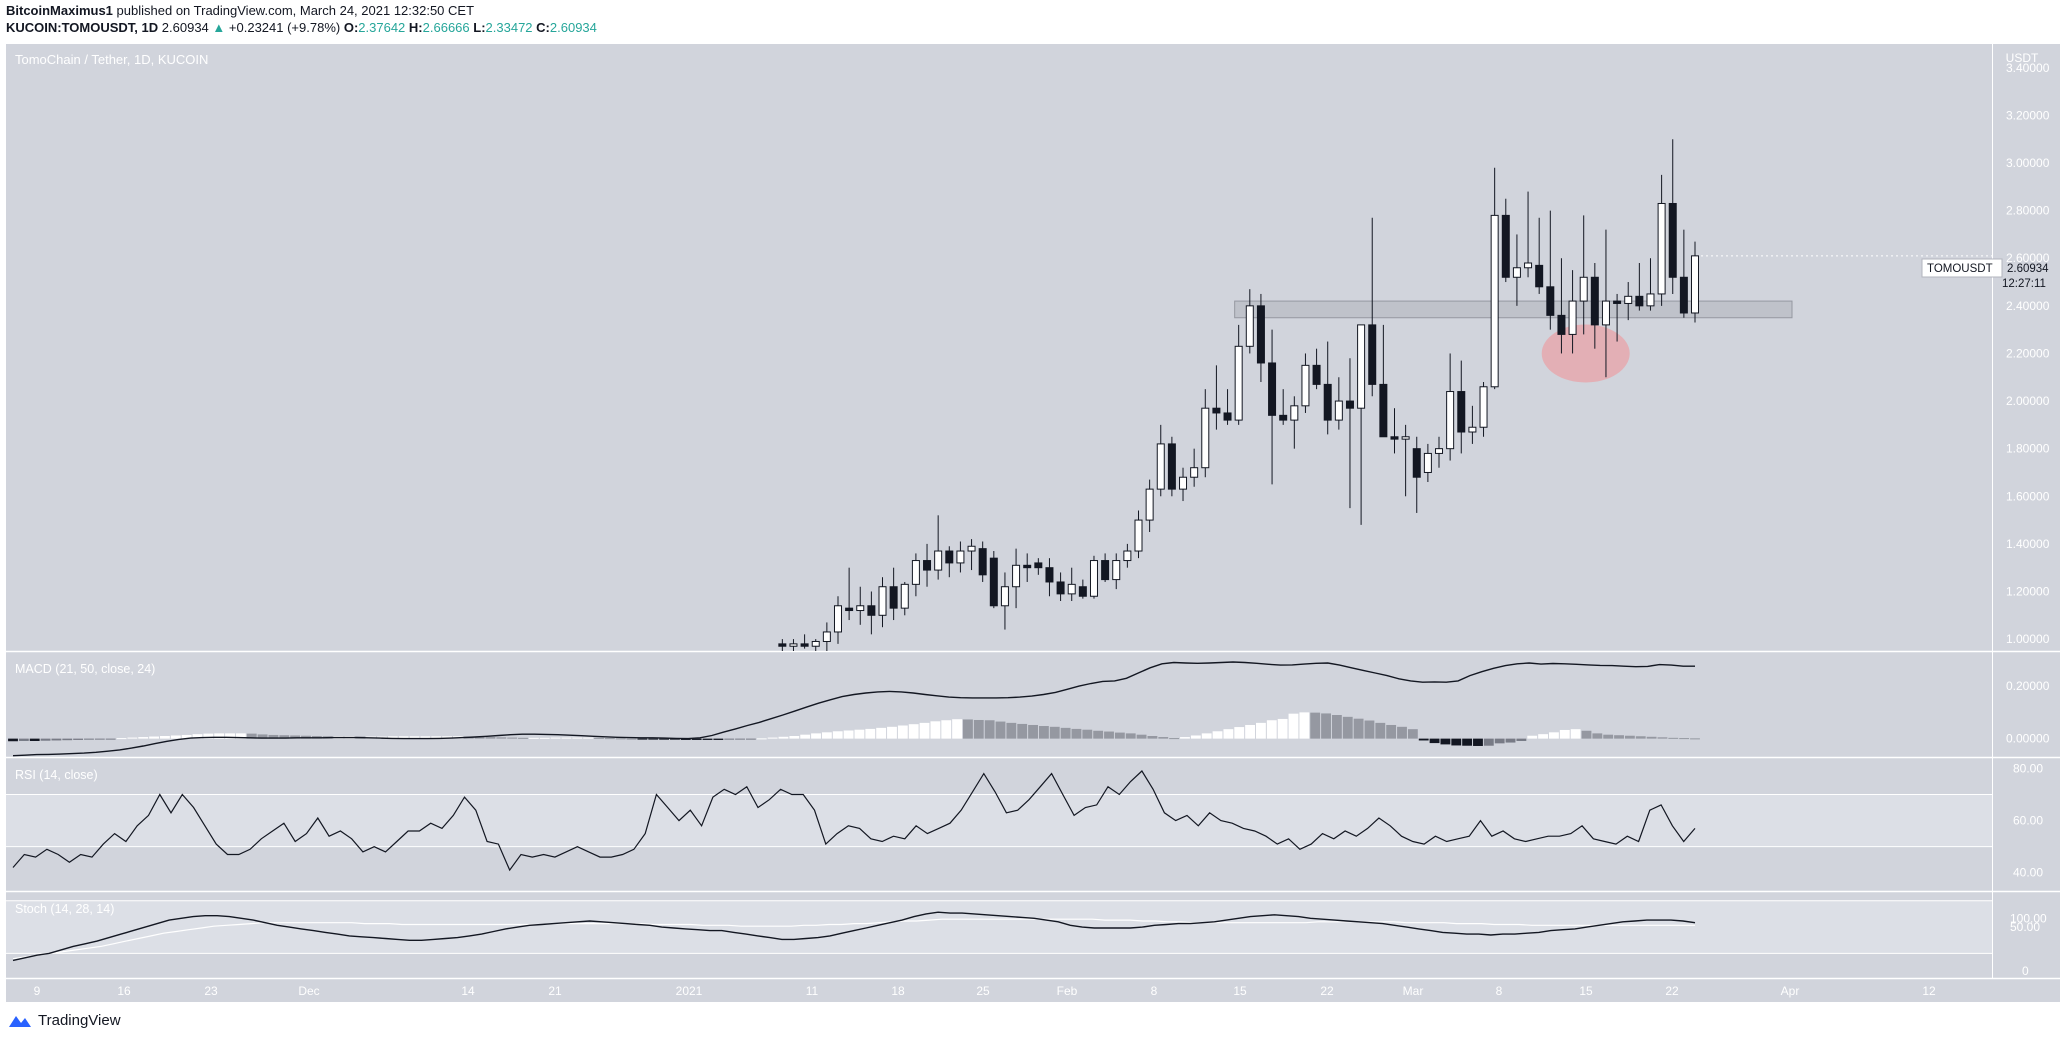 This screenshot has height=1041, width=2067. Describe the element at coordinates (854, 821) in the screenshot. I see `rsi-line` at that location.